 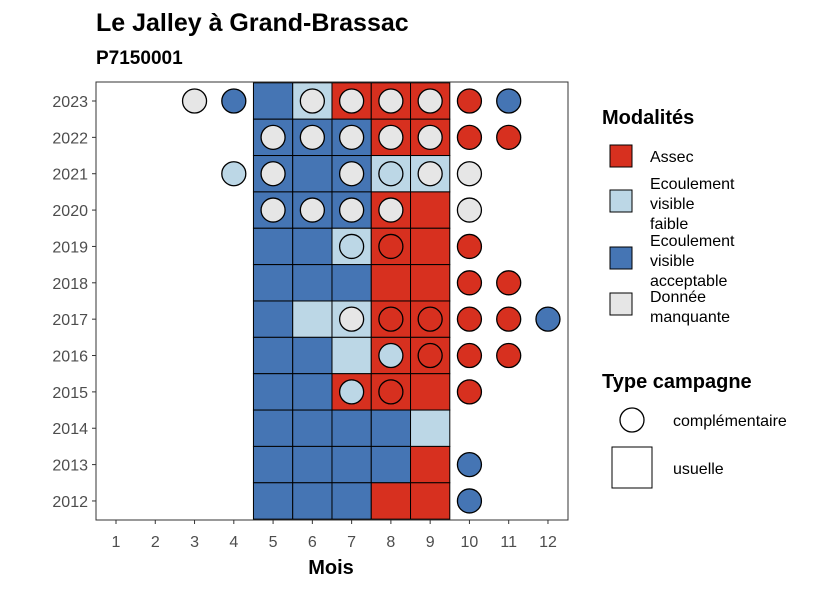 I want to click on legend-circle-key, so click(x=632, y=420).